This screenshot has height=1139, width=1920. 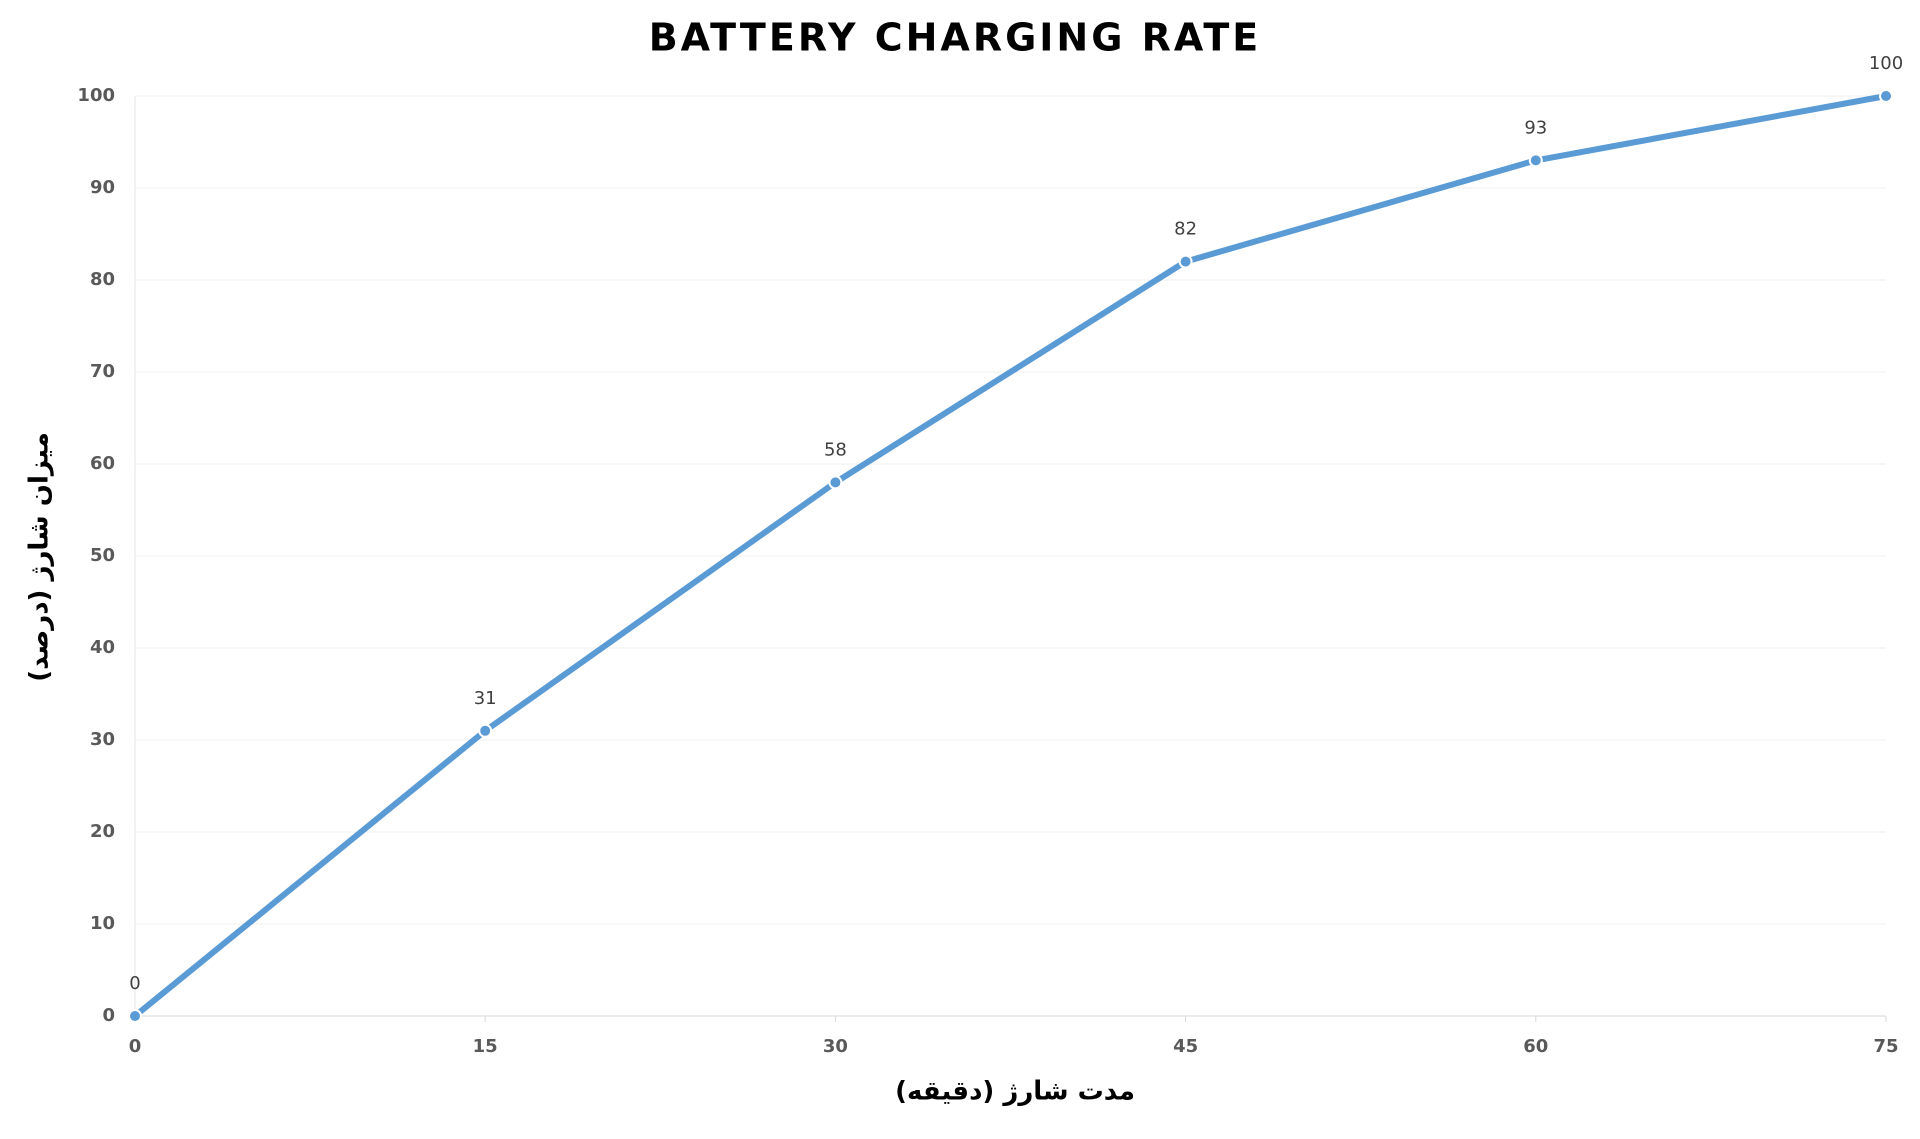 What do you see at coordinates (108, 1015) in the screenshot?
I see `y-tick-label: 0` at bounding box center [108, 1015].